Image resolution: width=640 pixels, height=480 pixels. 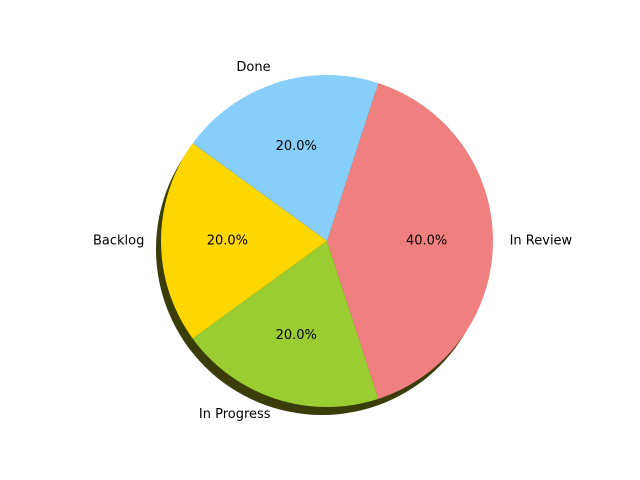 What do you see at coordinates (227, 241) in the screenshot?
I see `pie-percent-label-backlog: 20.0%` at bounding box center [227, 241].